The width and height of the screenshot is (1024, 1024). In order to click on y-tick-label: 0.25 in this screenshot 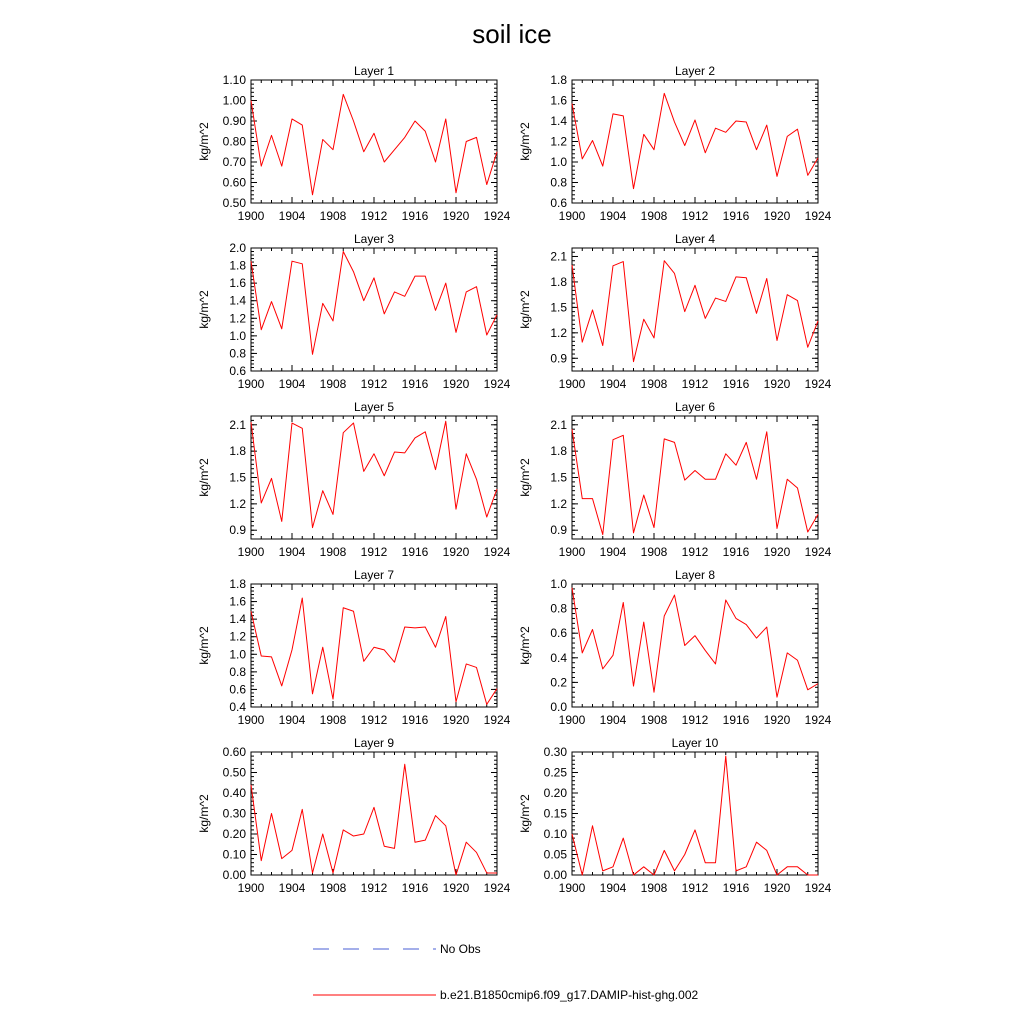, I will do `click(556, 773)`.